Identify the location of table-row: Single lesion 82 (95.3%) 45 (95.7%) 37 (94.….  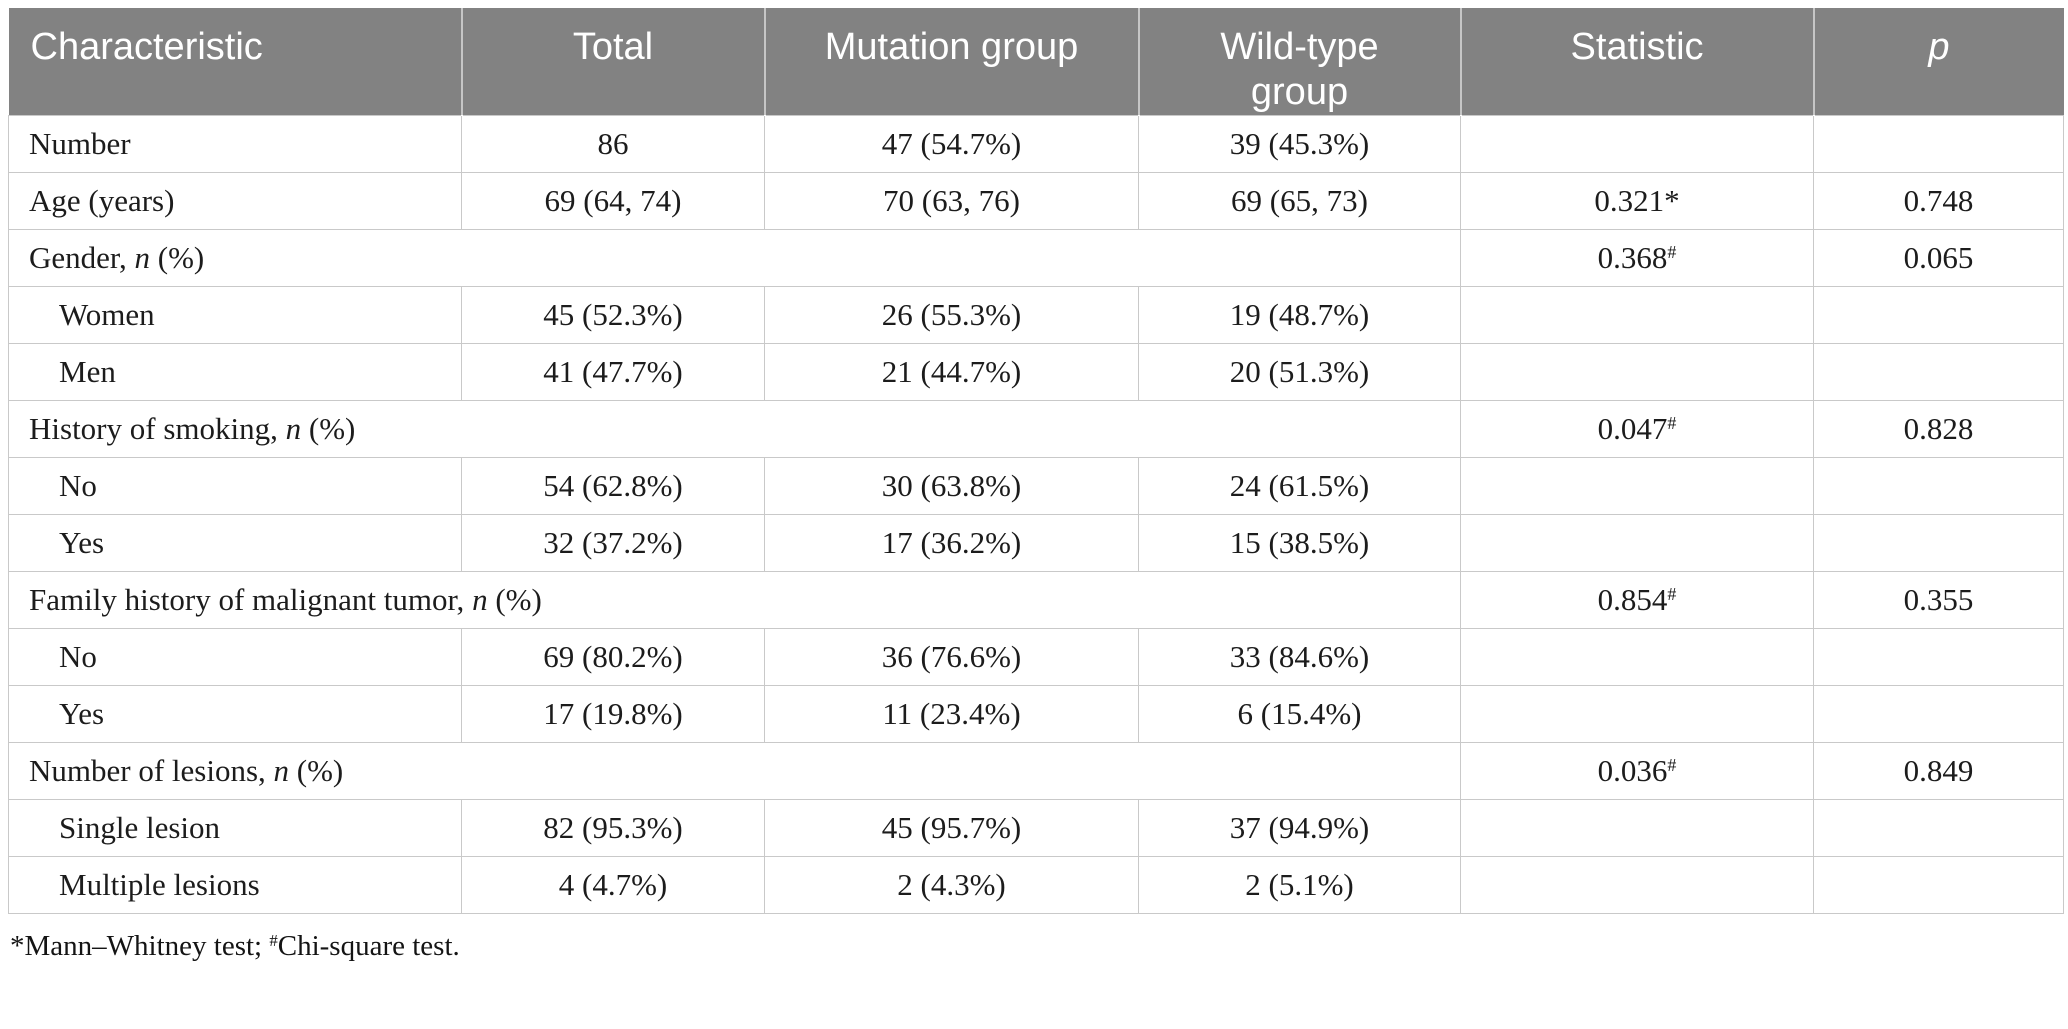
(1036, 827).